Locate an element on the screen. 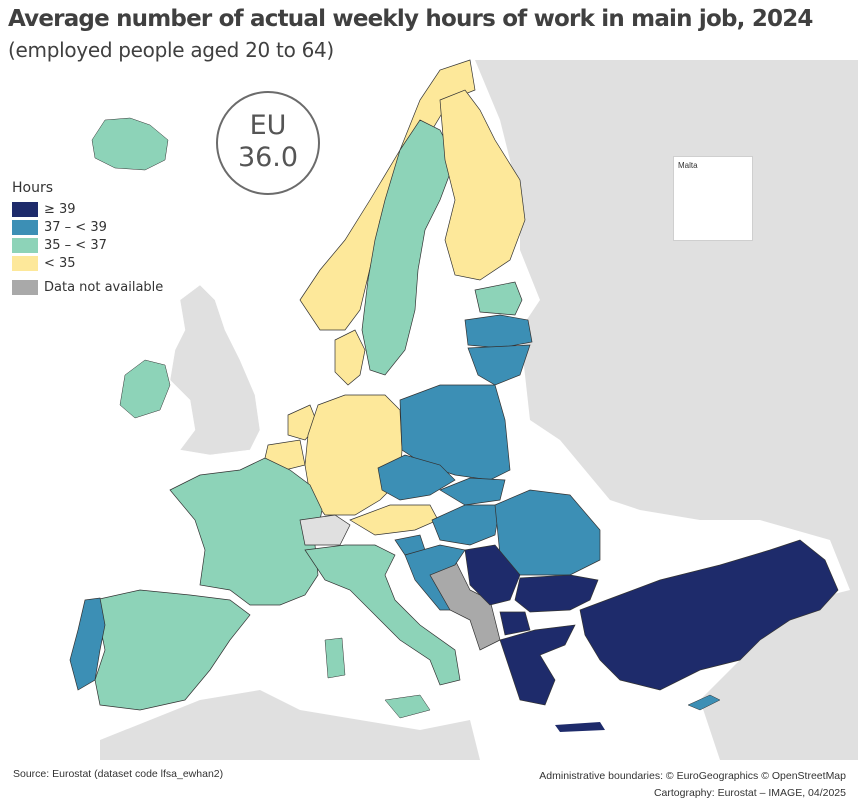 The width and height of the screenshot is (858, 803). region-switzerland is located at coordinates (325, 530).